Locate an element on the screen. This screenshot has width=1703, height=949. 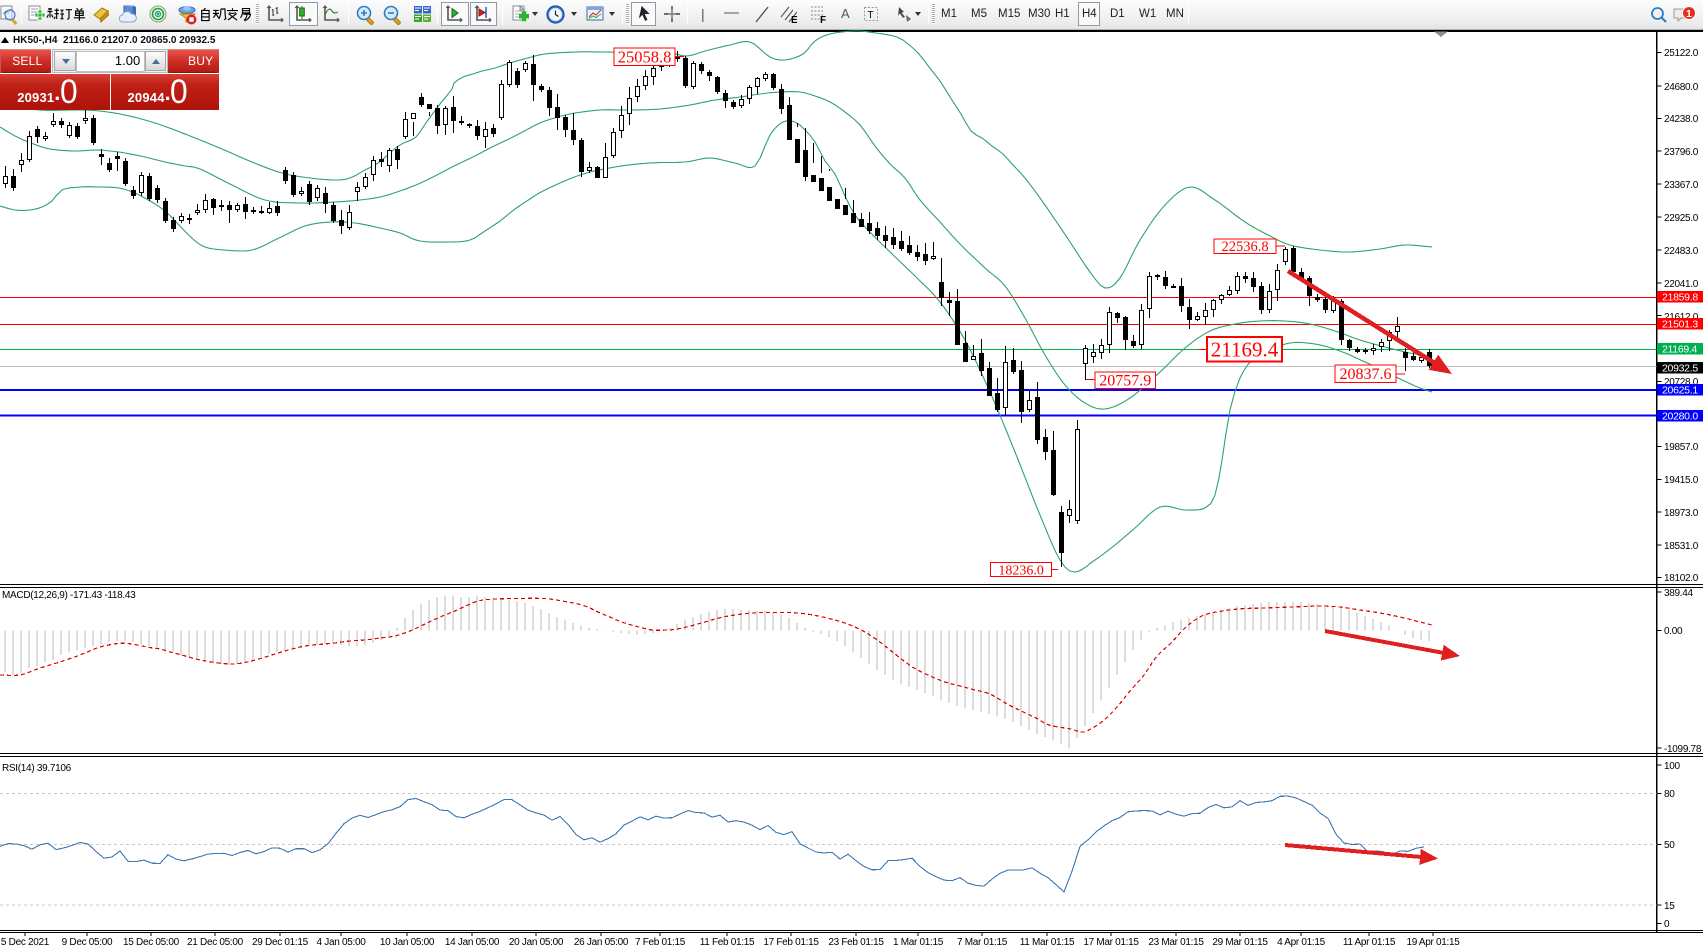
svg-text: -1099.78 is located at coordinates (1683, 749).